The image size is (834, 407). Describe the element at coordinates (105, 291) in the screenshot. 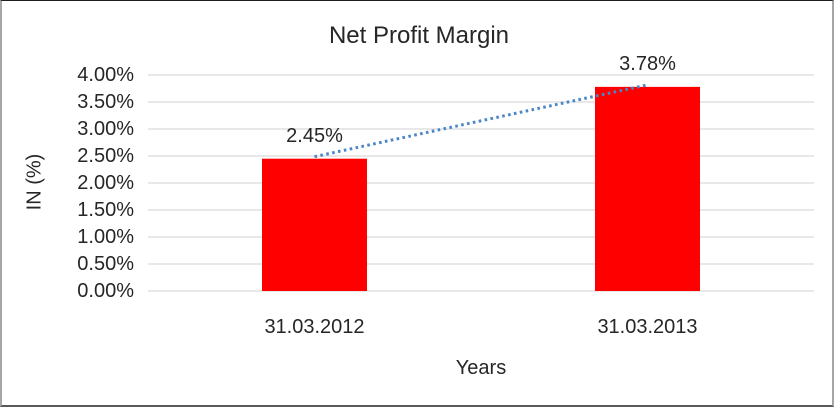

I see `y-tick-label: 0.00%` at that location.